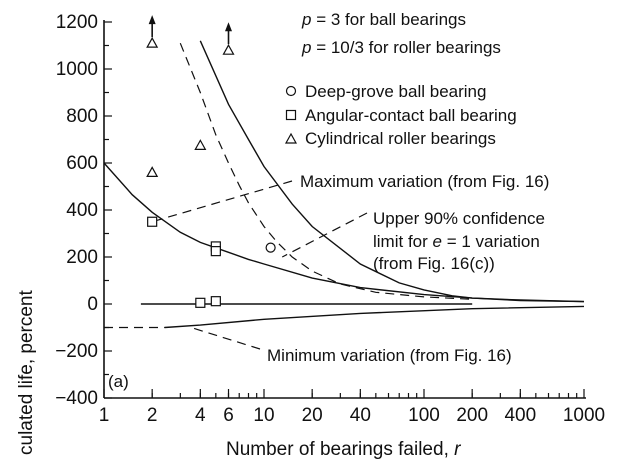  I want to click on x-tick-label: 400, so click(520, 415).